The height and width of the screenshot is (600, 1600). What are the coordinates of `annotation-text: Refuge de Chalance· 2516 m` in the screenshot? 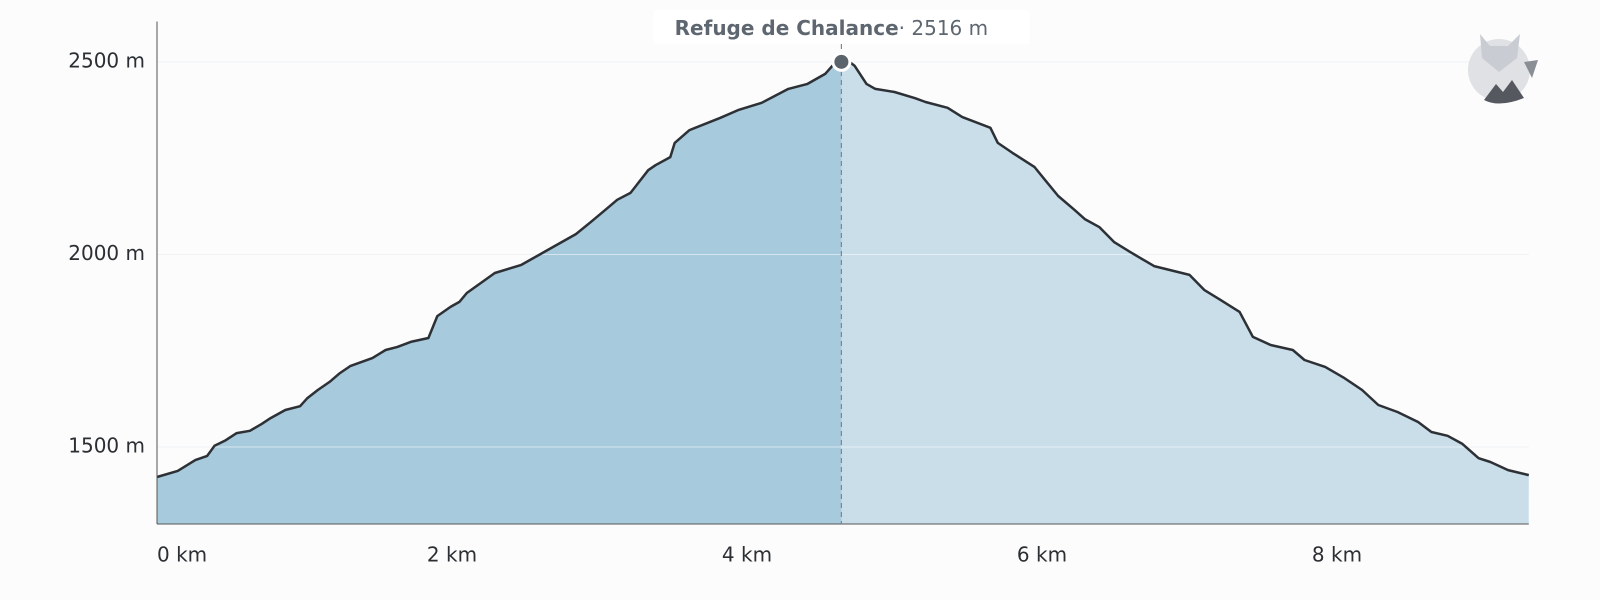 It's located at (831, 28).